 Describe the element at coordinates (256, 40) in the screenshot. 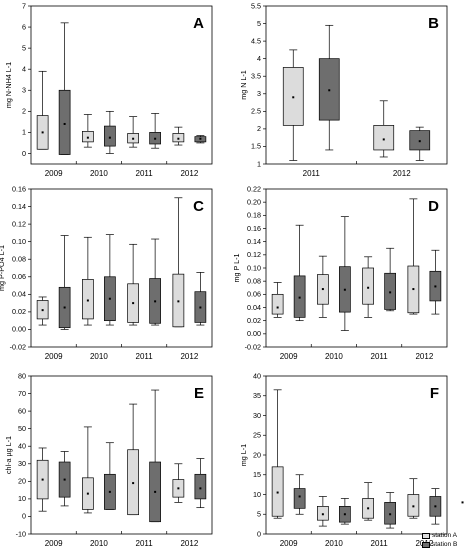

I see `y-tick-label: 4.5` at that location.